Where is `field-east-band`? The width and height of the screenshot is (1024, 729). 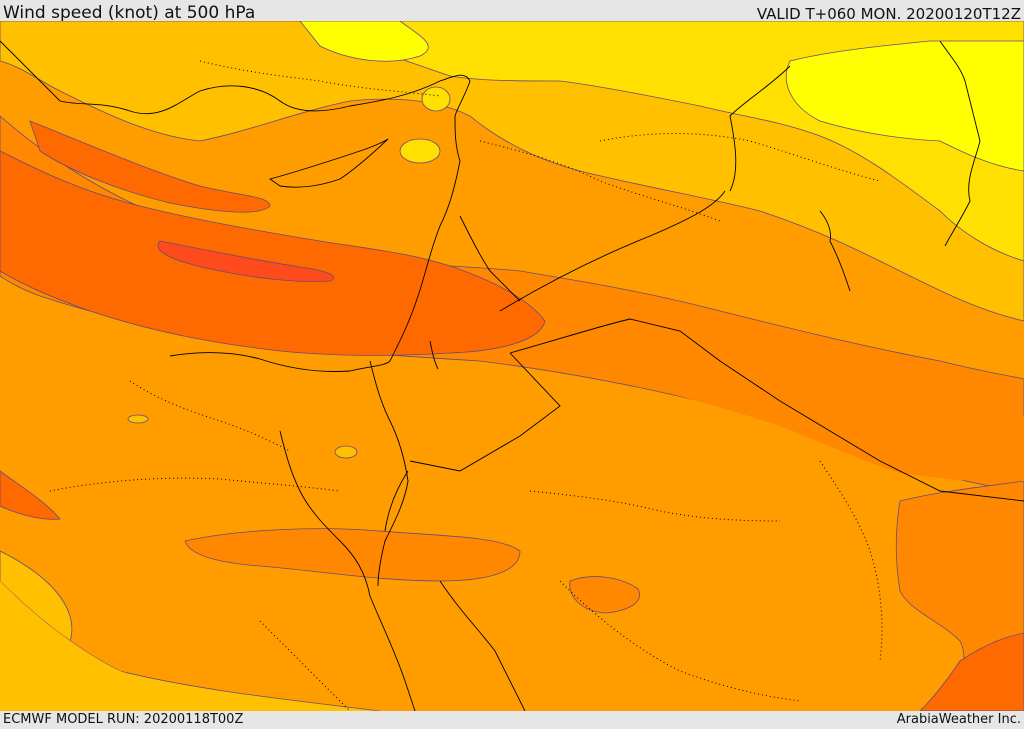 field-east-band is located at coordinates (824, 404).